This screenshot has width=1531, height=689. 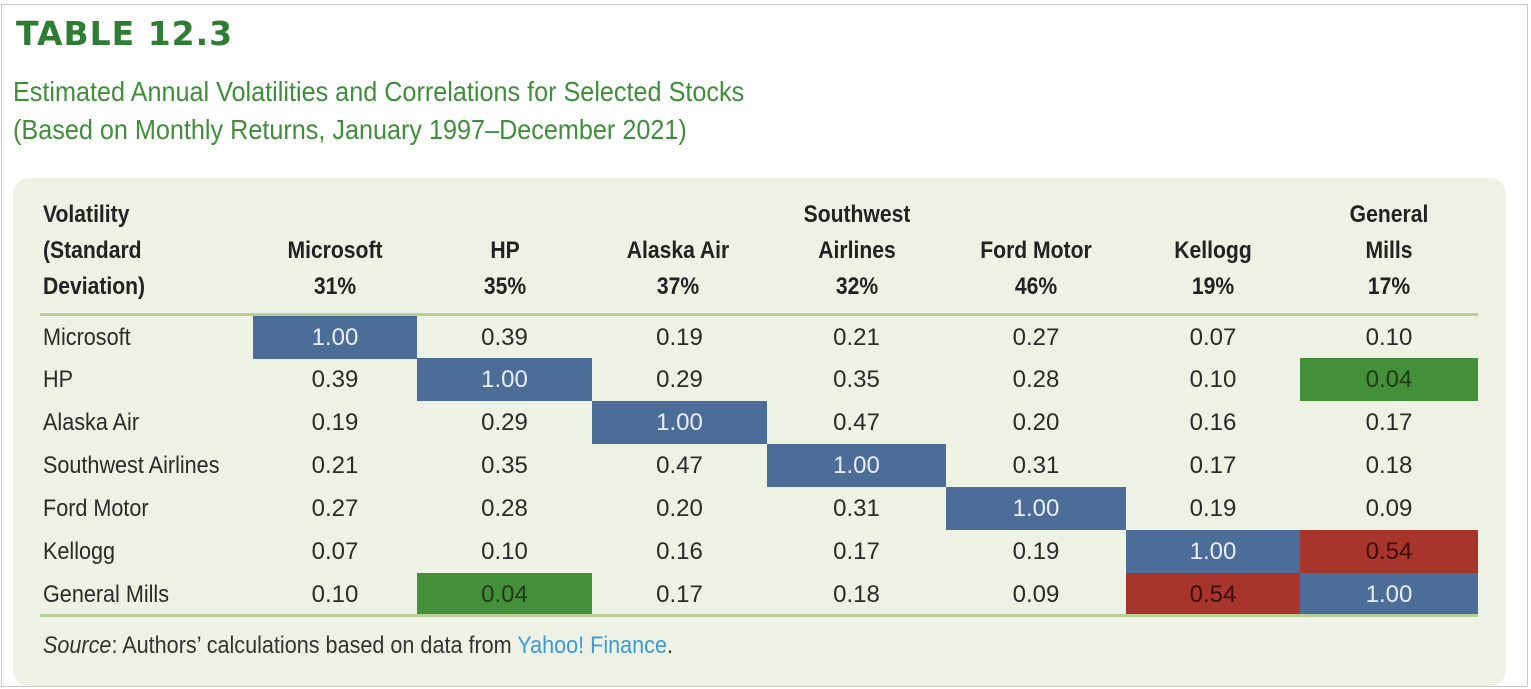 I want to click on source-end: ., so click(x=669, y=645).